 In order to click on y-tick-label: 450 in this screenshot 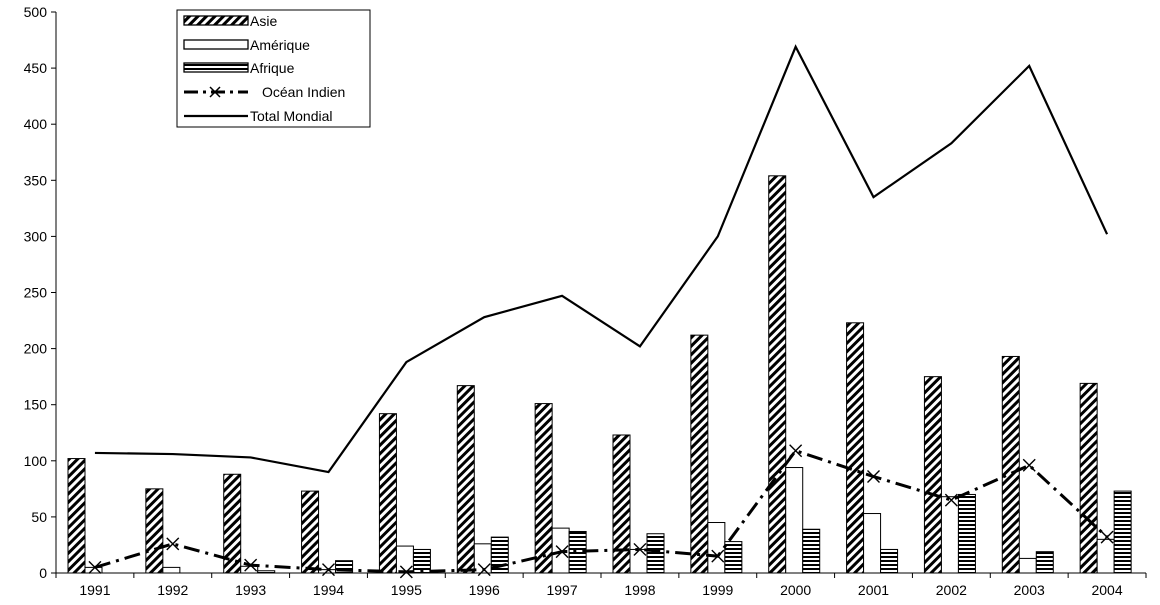, I will do `click(36, 68)`.